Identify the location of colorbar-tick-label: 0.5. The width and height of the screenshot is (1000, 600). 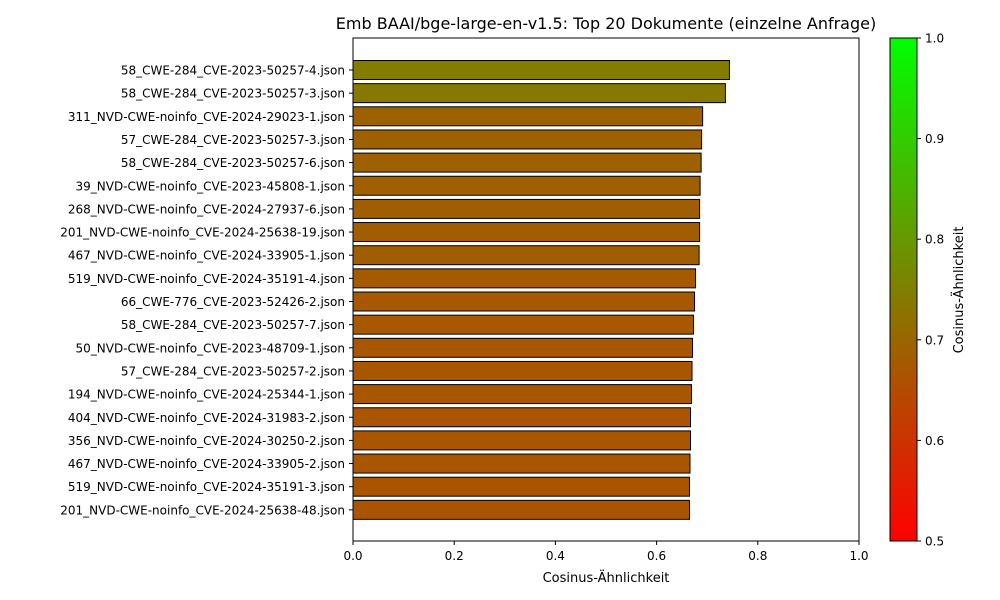
(934, 542).